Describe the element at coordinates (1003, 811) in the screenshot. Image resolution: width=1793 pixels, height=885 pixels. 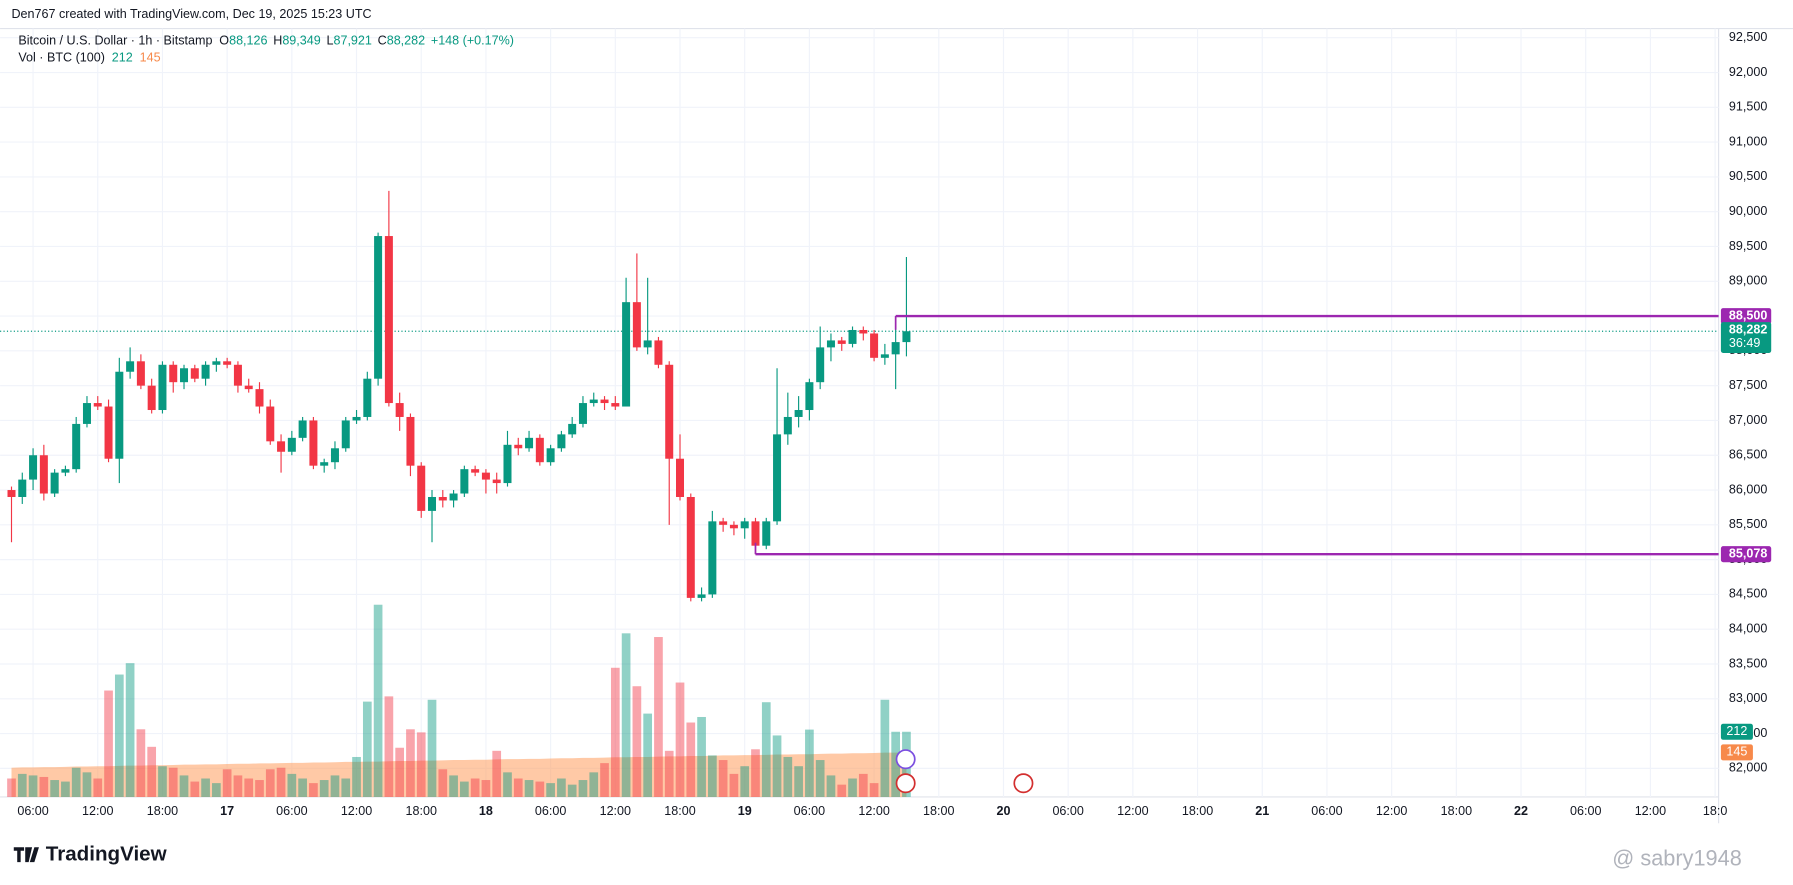
I see `x-tick-label: 20` at that location.